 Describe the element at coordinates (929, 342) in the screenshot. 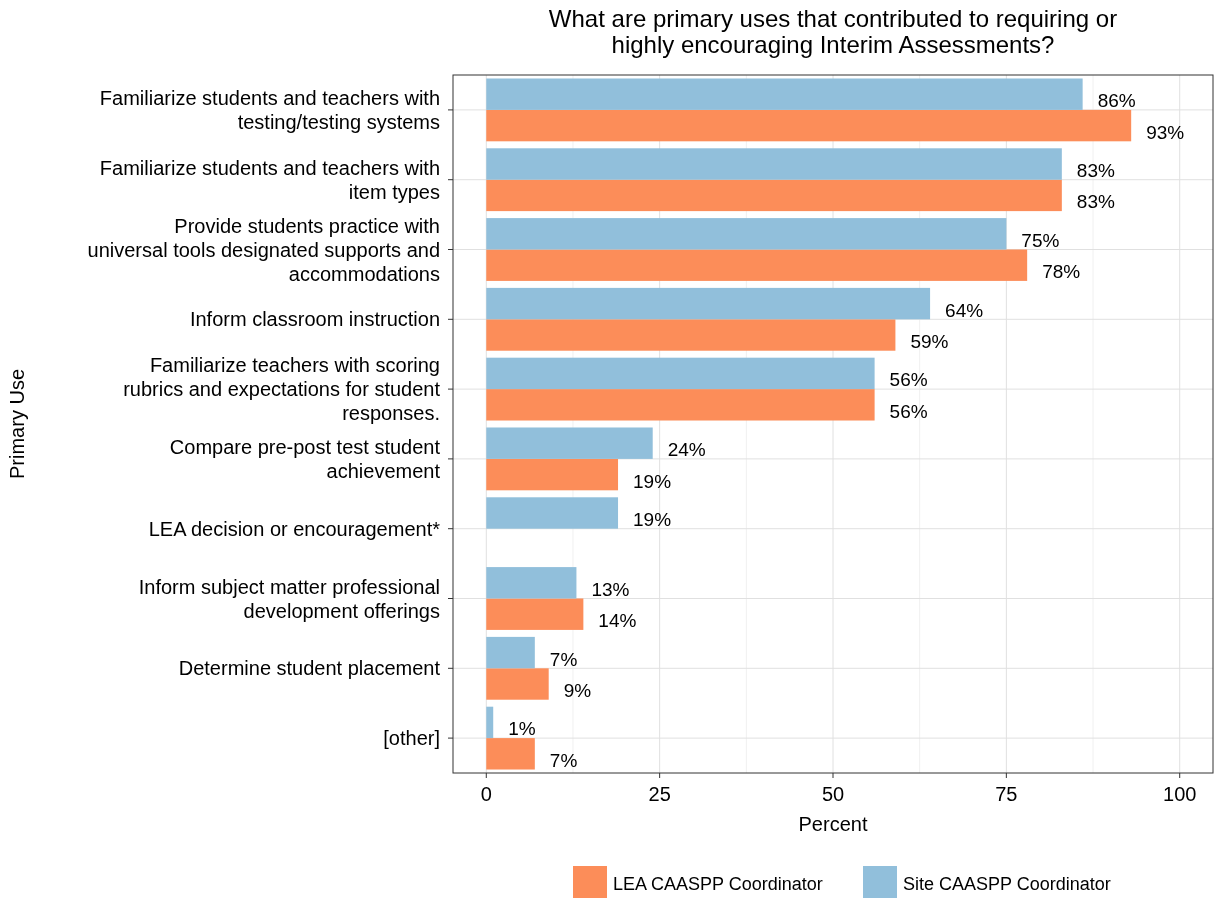

I see `data-label: 59%` at that location.